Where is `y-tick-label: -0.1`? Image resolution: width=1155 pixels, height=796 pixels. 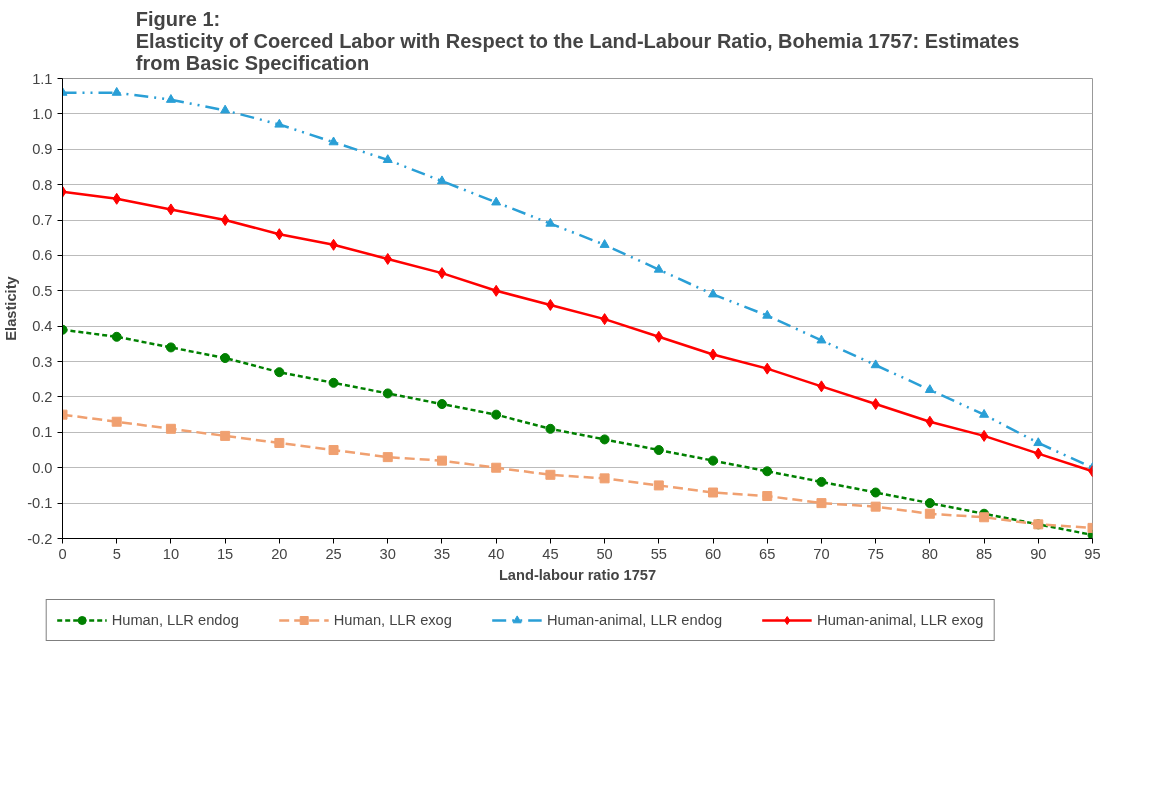 y-tick-label: -0.1 is located at coordinates (40, 503).